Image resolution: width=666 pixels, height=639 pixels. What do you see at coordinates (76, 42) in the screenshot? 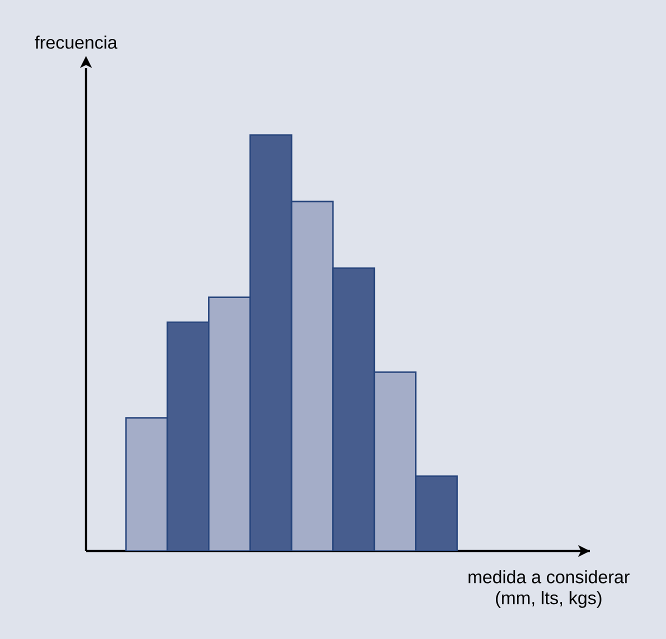
I see `y-axis-title: frecuencia` at bounding box center [76, 42].